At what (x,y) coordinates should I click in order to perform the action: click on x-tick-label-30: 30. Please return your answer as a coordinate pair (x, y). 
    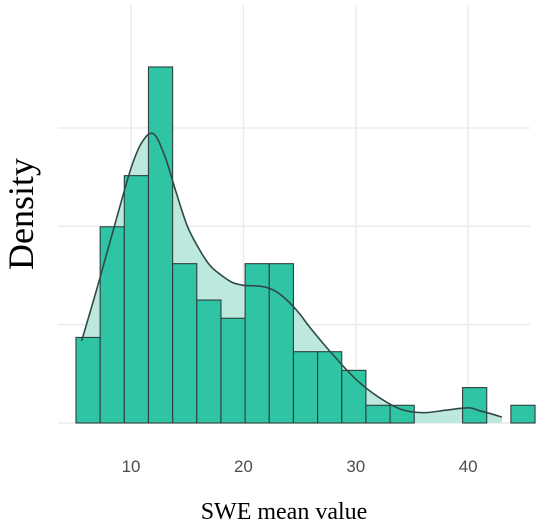
    Looking at the image, I should click on (355, 466).